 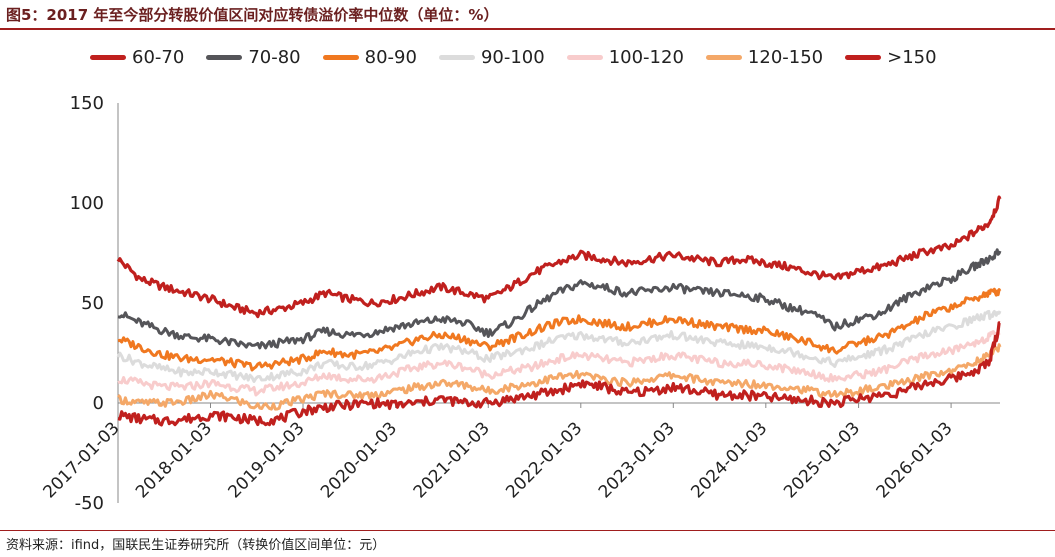 I want to click on x-tick-label: 2026-01-03, so click(x=915, y=460).